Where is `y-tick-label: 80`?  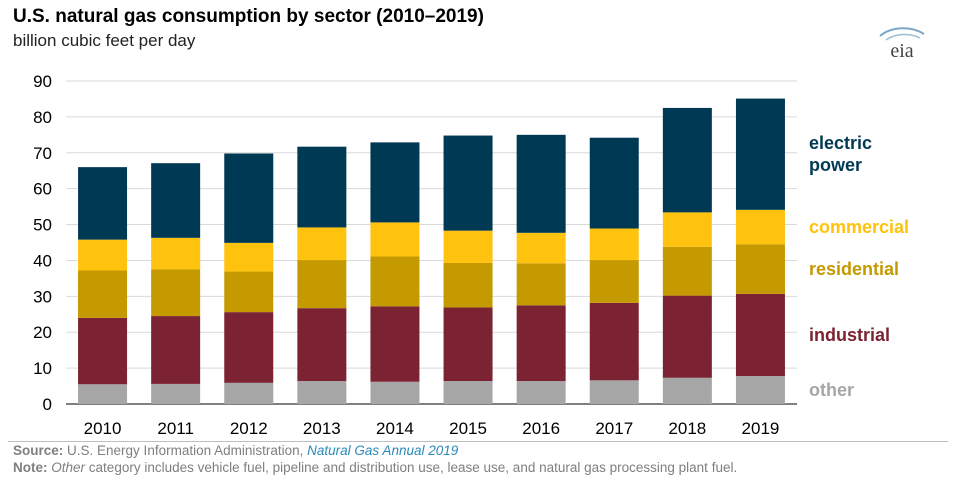
y-tick-label: 80 is located at coordinates (42, 117).